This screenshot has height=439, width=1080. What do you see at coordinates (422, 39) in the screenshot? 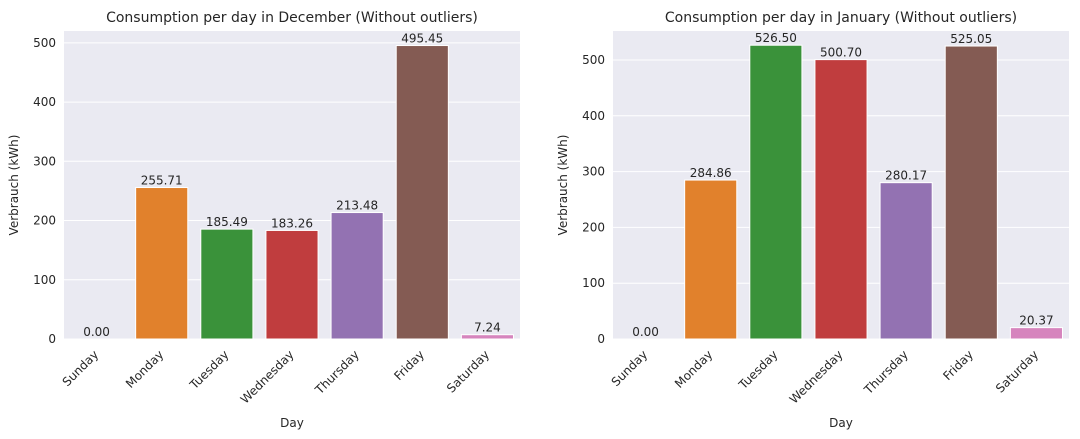
I see `bar-value-label: 495.45` at bounding box center [422, 39].